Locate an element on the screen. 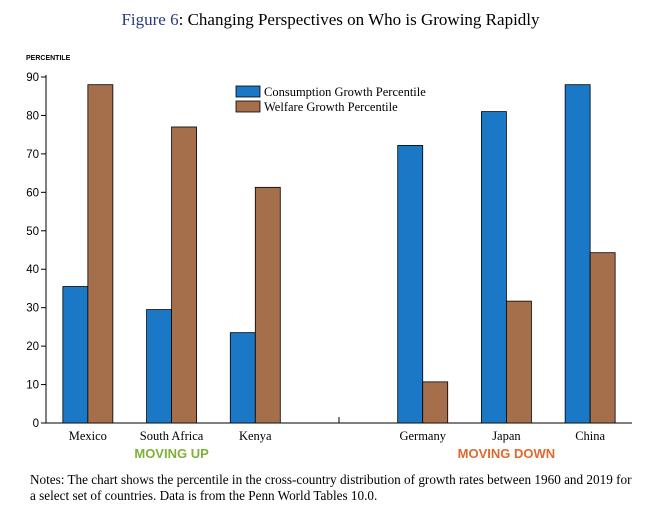 The height and width of the screenshot is (520, 661). bar-welfare-mexico is located at coordinates (100, 254).